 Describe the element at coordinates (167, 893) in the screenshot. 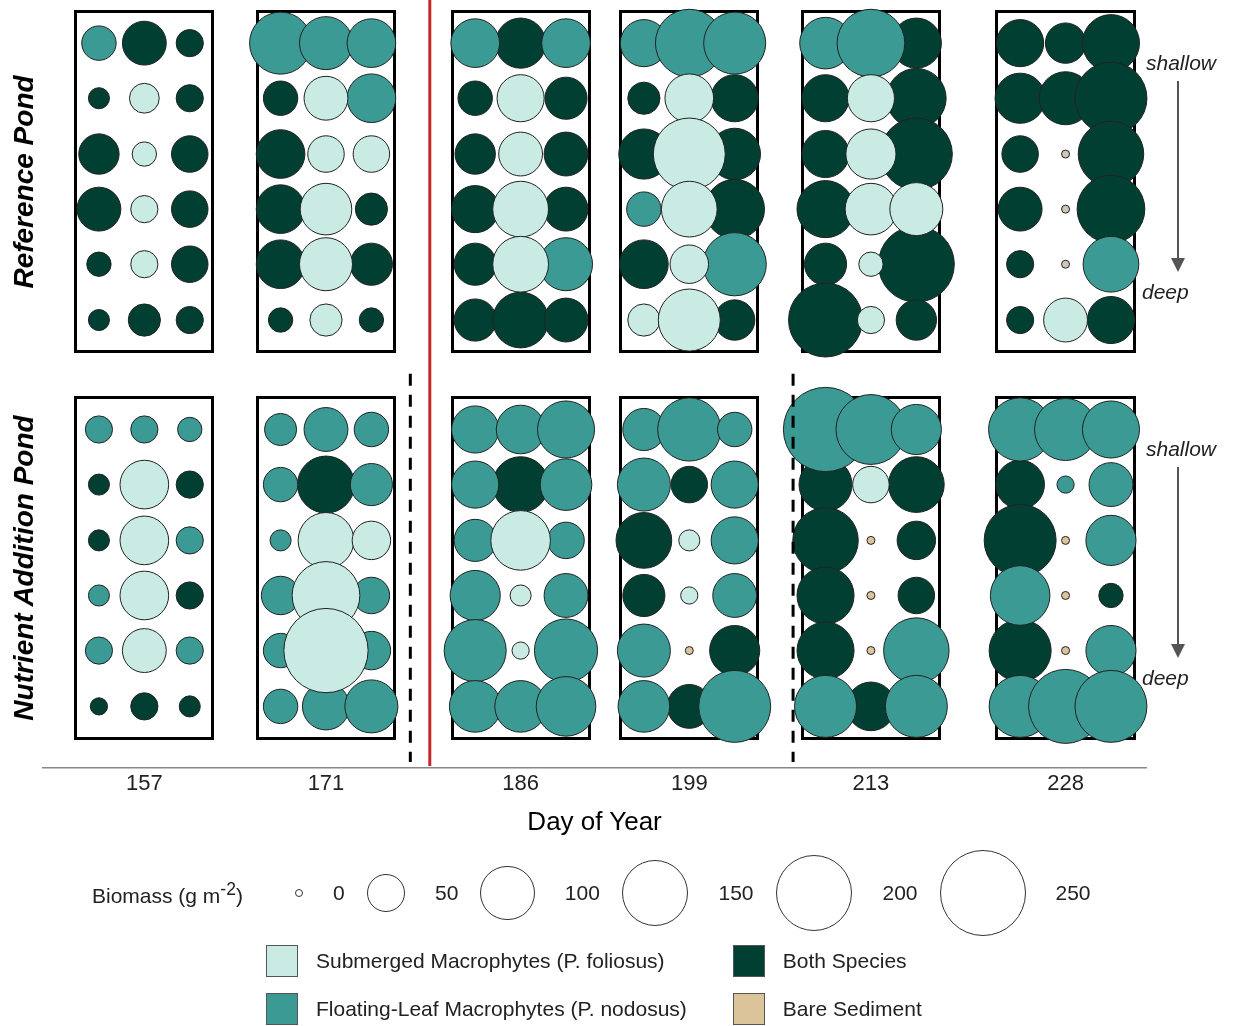

I see `legend-title: Biomass (g m$^{-2}$)` at that location.